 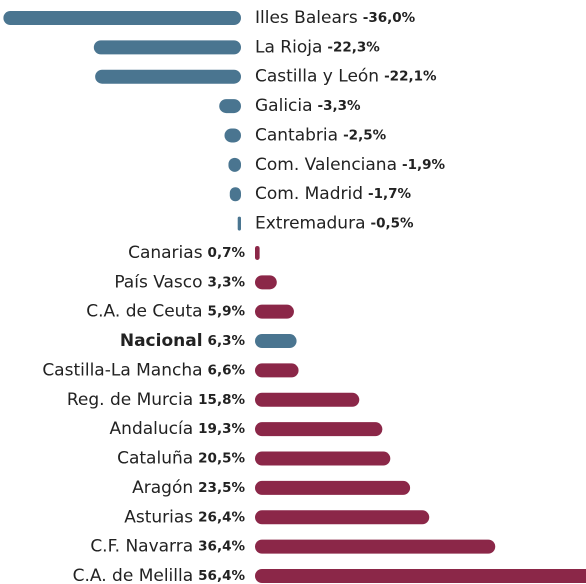 What do you see at coordinates (158, 517) in the screenshot?
I see `category-label: Asturias` at bounding box center [158, 517].